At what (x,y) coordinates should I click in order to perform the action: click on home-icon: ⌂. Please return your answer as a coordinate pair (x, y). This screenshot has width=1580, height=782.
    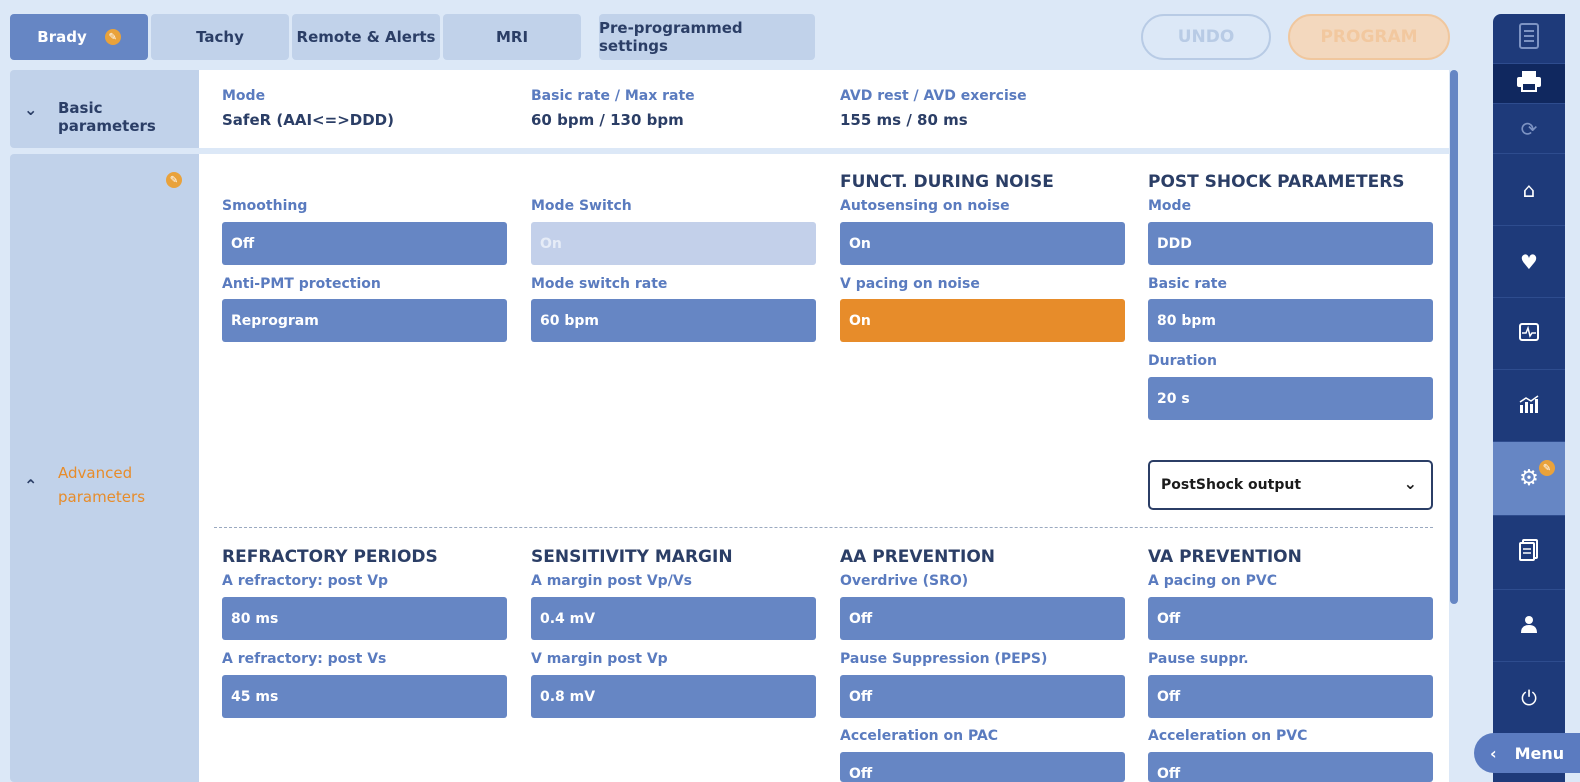
    Looking at the image, I should click on (1529, 189).